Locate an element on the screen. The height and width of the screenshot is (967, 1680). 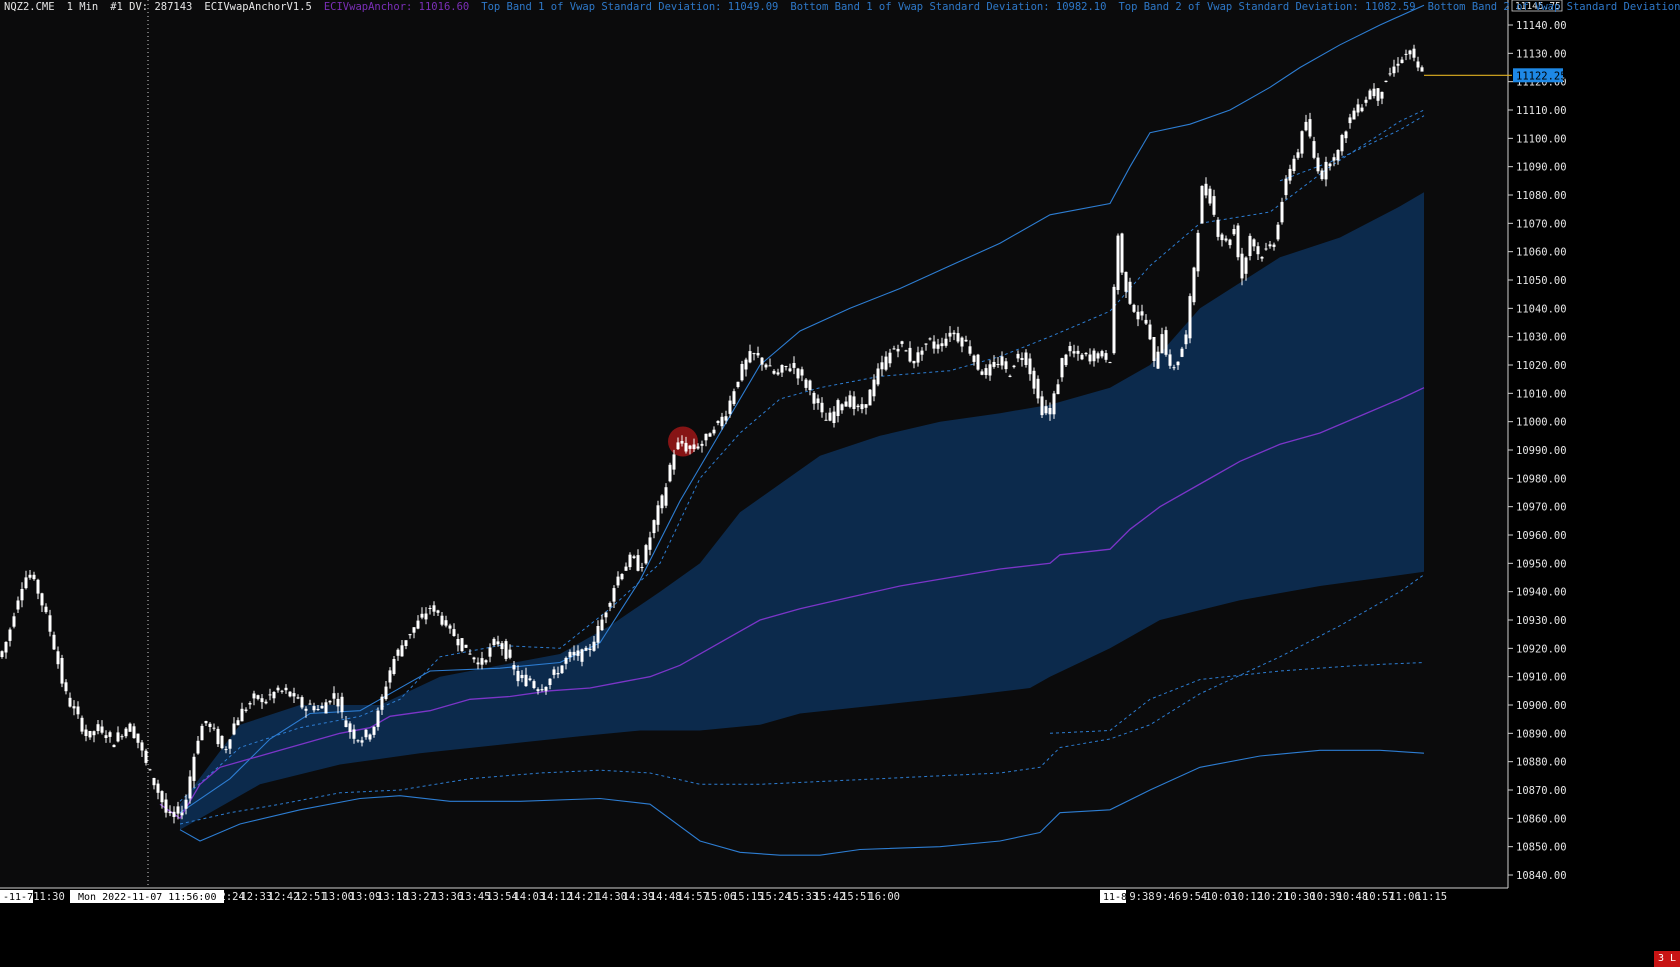
x-tick-label: 9:54 is located at coordinates (1194, 897).